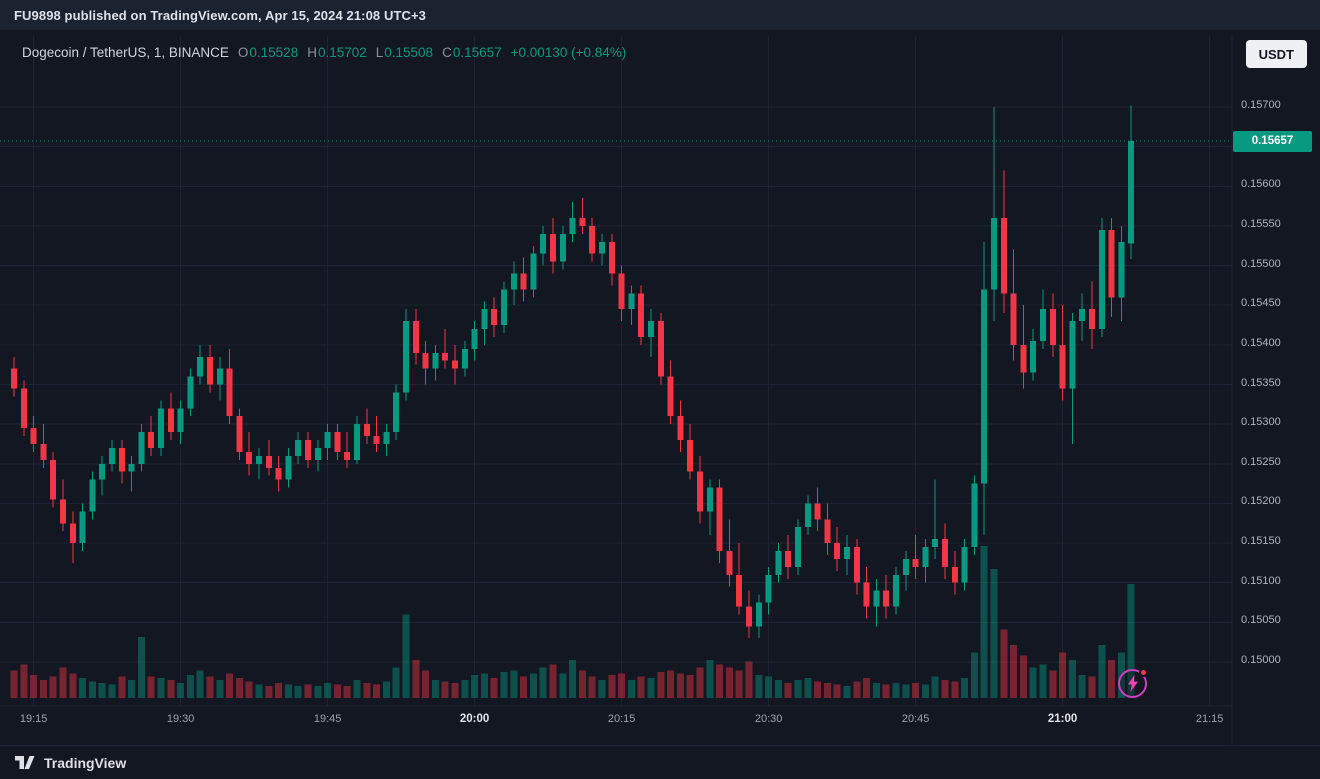 This screenshot has width=1320, height=779. What do you see at coordinates (1276, 54) in the screenshot?
I see `currency-toggle-button: USDT` at bounding box center [1276, 54].